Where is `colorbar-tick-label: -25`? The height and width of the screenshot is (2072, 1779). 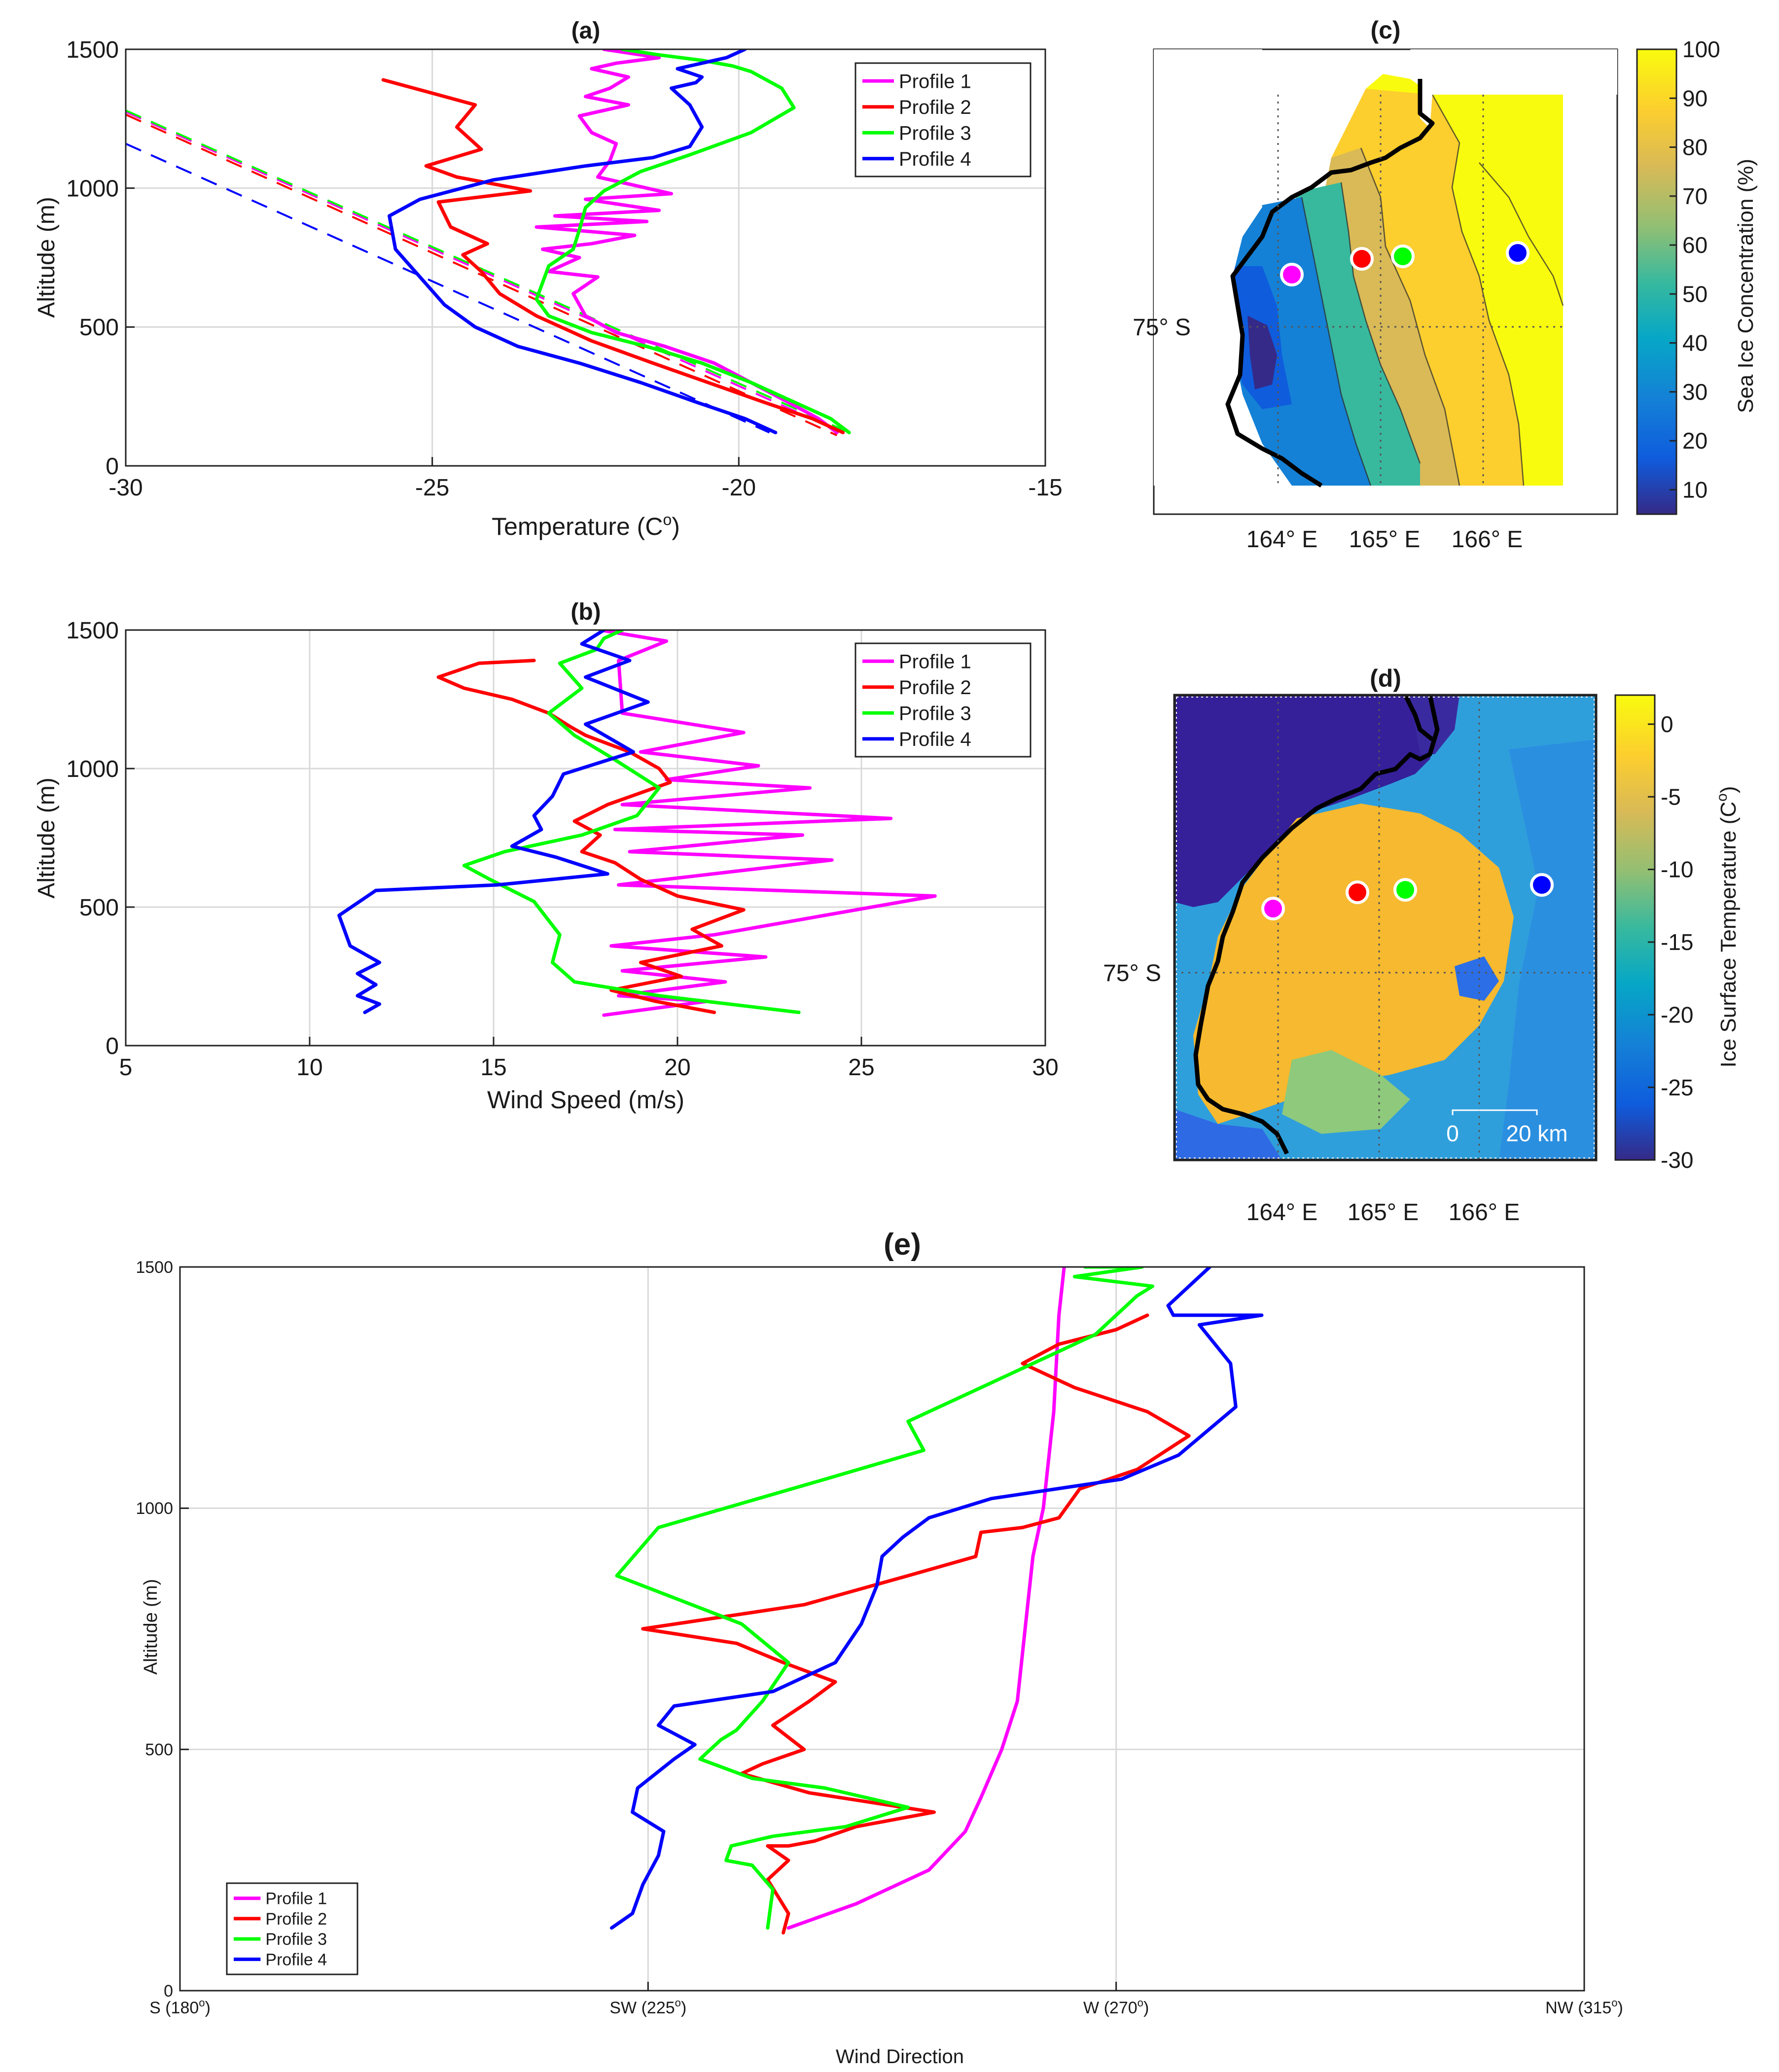 colorbar-tick-label: -25 is located at coordinates (1677, 1087).